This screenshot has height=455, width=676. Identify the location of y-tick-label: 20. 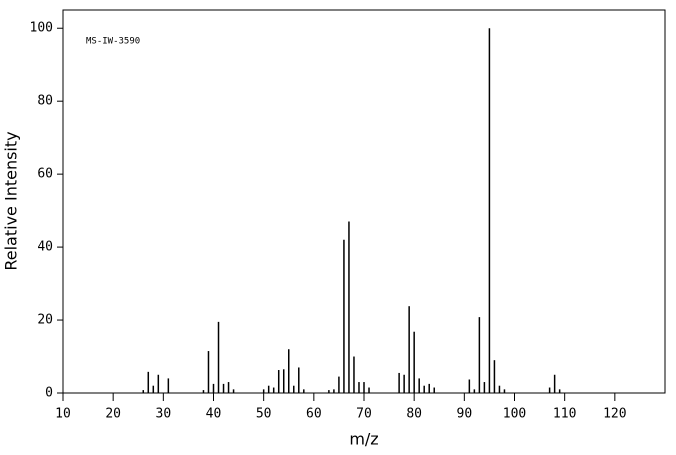
(45, 320).